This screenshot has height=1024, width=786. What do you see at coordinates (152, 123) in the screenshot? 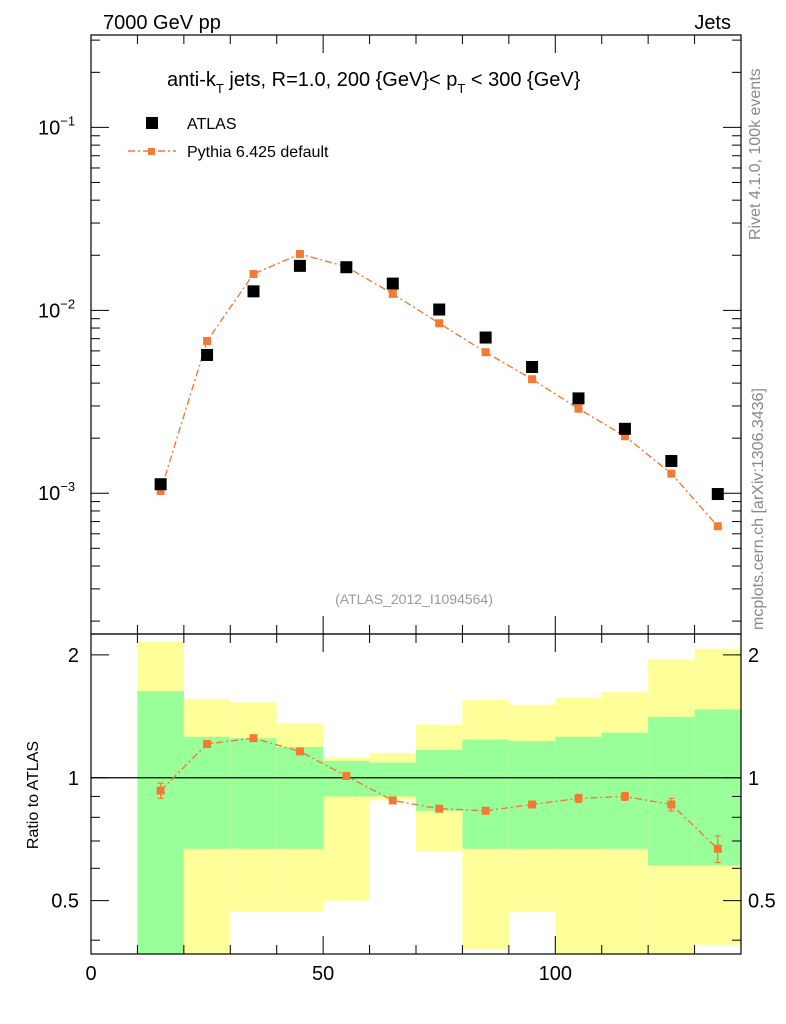
I see `legend-data-marker` at bounding box center [152, 123].